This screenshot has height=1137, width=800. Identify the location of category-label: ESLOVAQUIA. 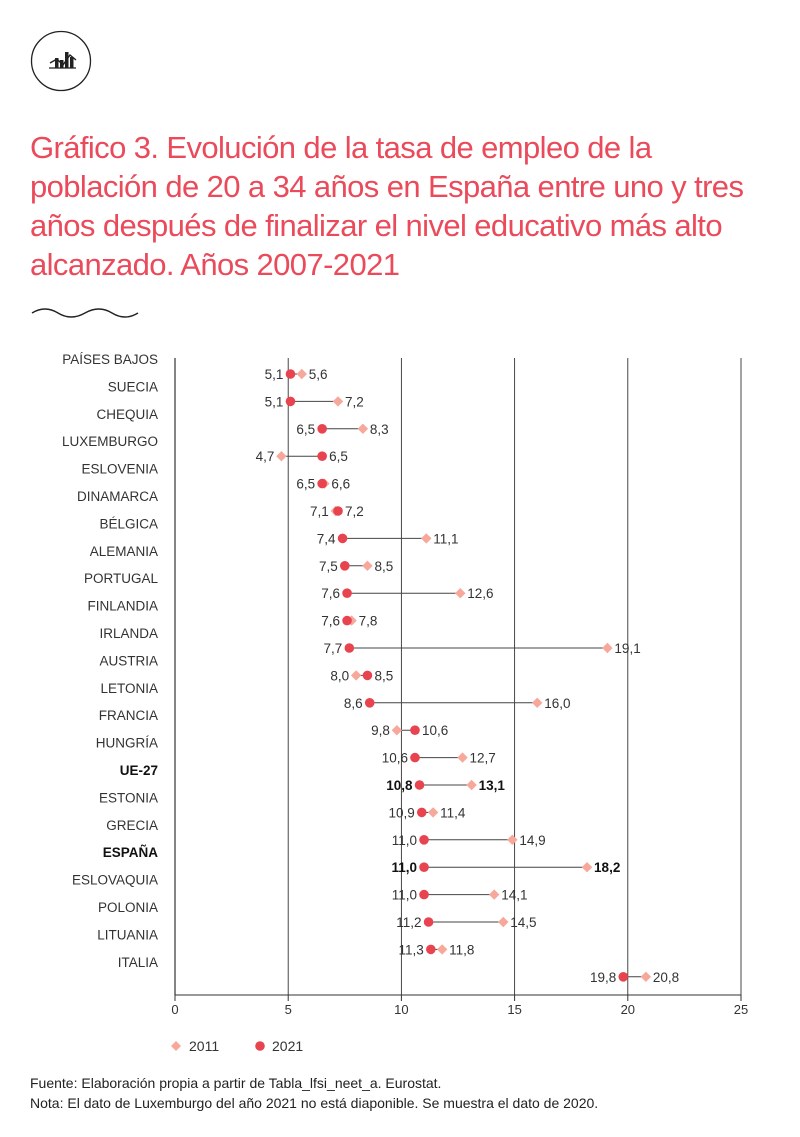
(115, 880).